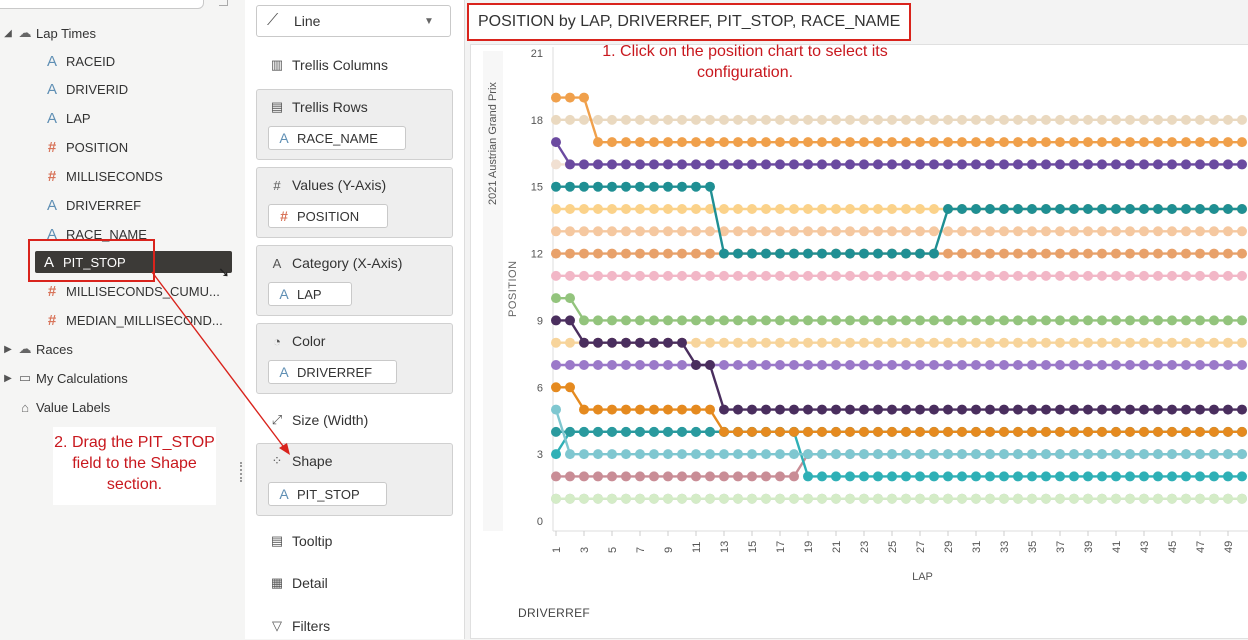  Describe the element at coordinates (354, 479) in the screenshot. I see `shape-section: ⁘ Shape A PIT_STOP` at that location.